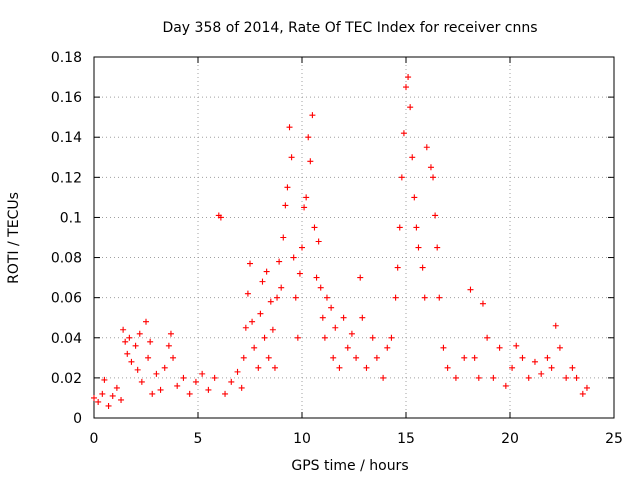 The image size is (640, 480). Describe the element at coordinates (66, 339) in the screenshot. I see `y-tick-label: 0.04` at that location.